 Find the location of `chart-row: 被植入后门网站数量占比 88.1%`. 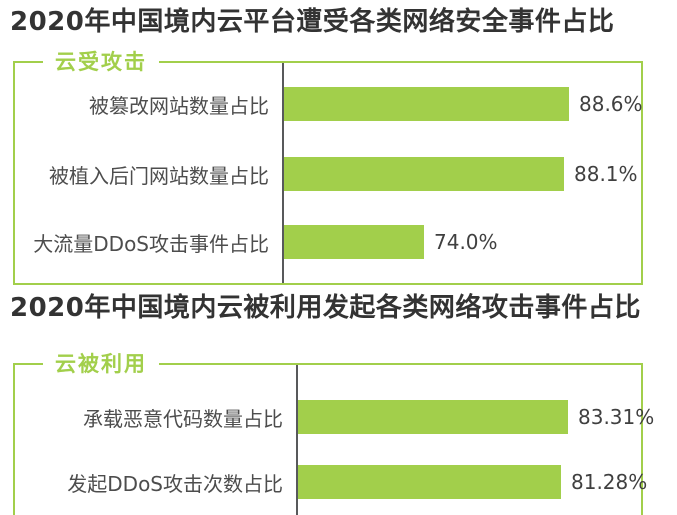

chart-row: 被植入后门网站数量占比 88.1% is located at coordinates (328, 174).